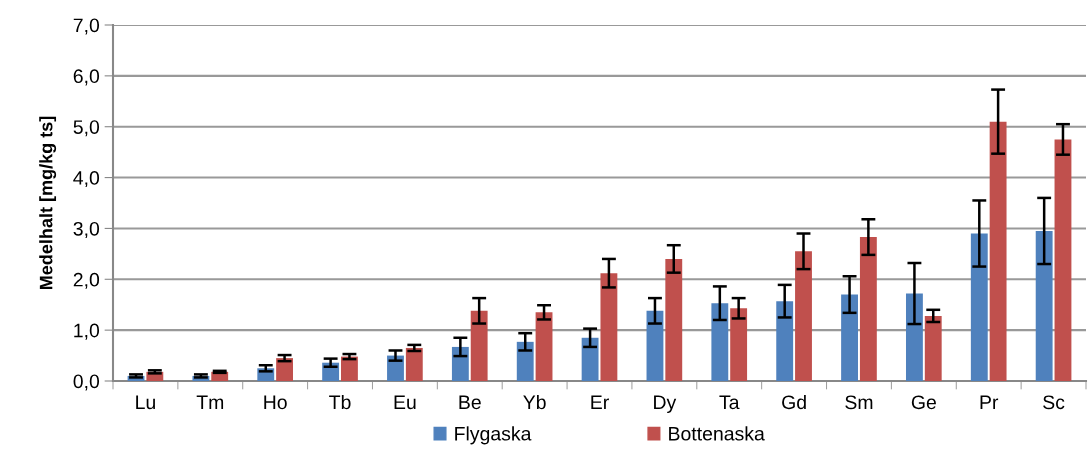  What do you see at coordinates (340, 402) in the screenshot?
I see `x-tick-label: Tb` at bounding box center [340, 402].